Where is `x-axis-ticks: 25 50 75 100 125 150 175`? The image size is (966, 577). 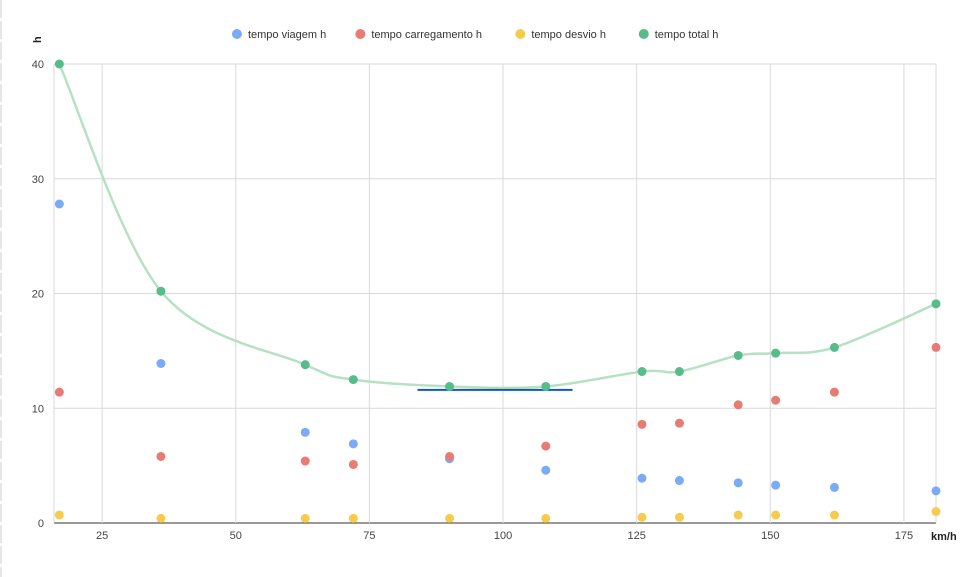
x-axis-ticks: 25 50 75 100 125 150 175 is located at coordinates (504, 536).